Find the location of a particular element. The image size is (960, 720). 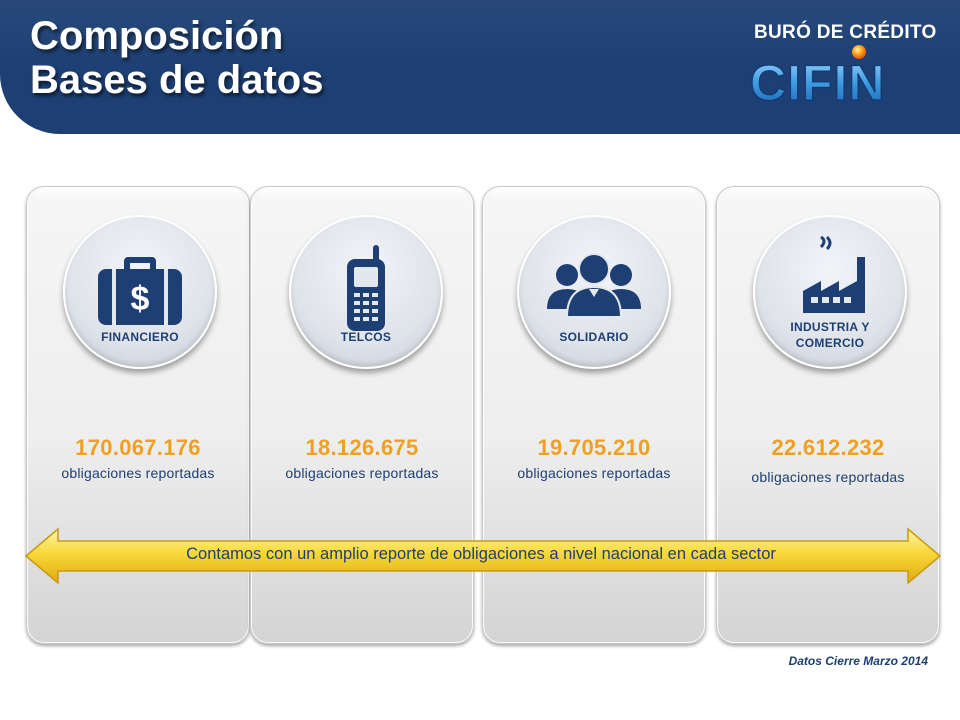

sector-value: 18.126.675 is located at coordinates (362, 447).